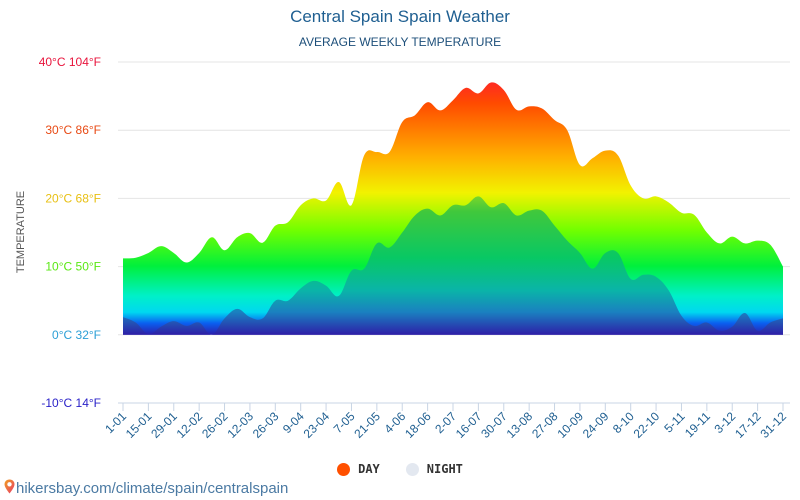 The image size is (800, 500). Describe the element at coordinates (400, 42) in the screenshot. I see `chart-subtitle: AVERAGE WEEKLY TEMPERATURE` at that location.